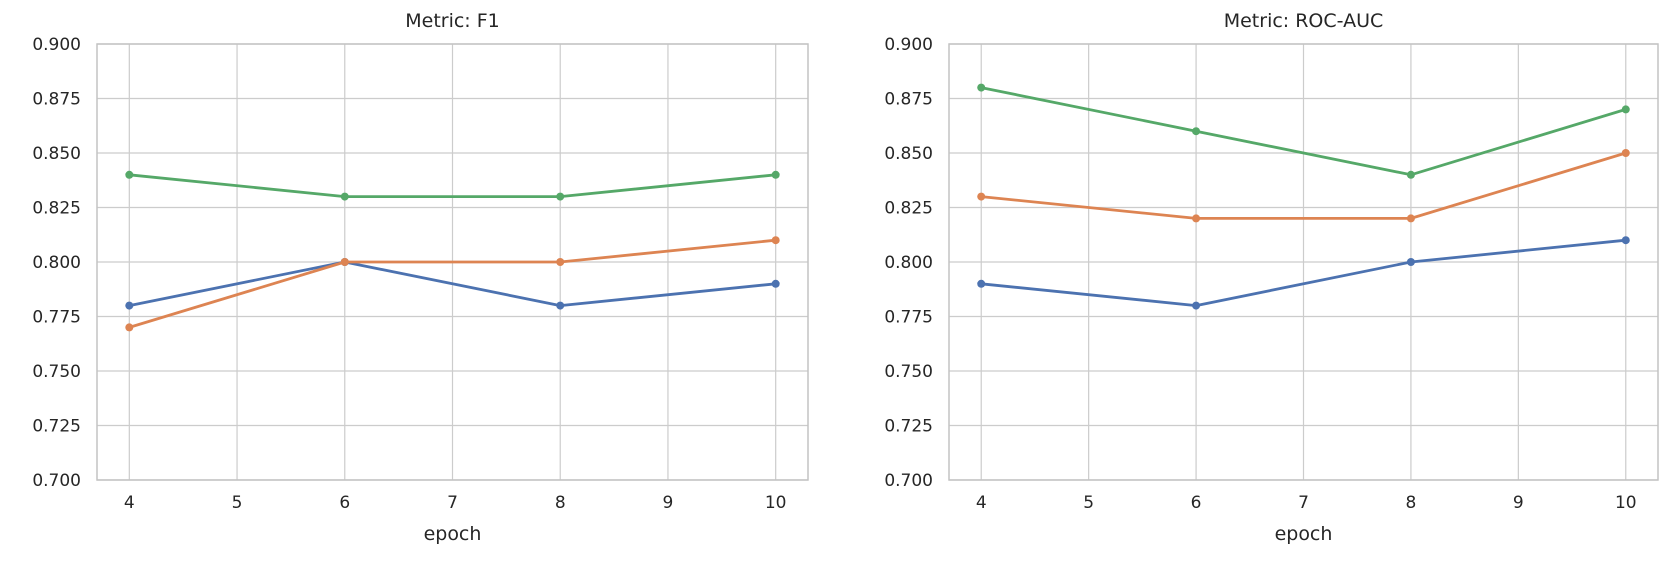  I want to click on chart-title: Metric: F1, so click(452, 21).